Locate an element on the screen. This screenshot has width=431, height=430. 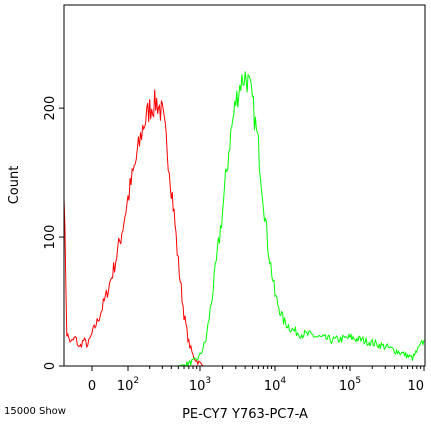
y-tick-label: 200 is located at coordinates (50, 108).